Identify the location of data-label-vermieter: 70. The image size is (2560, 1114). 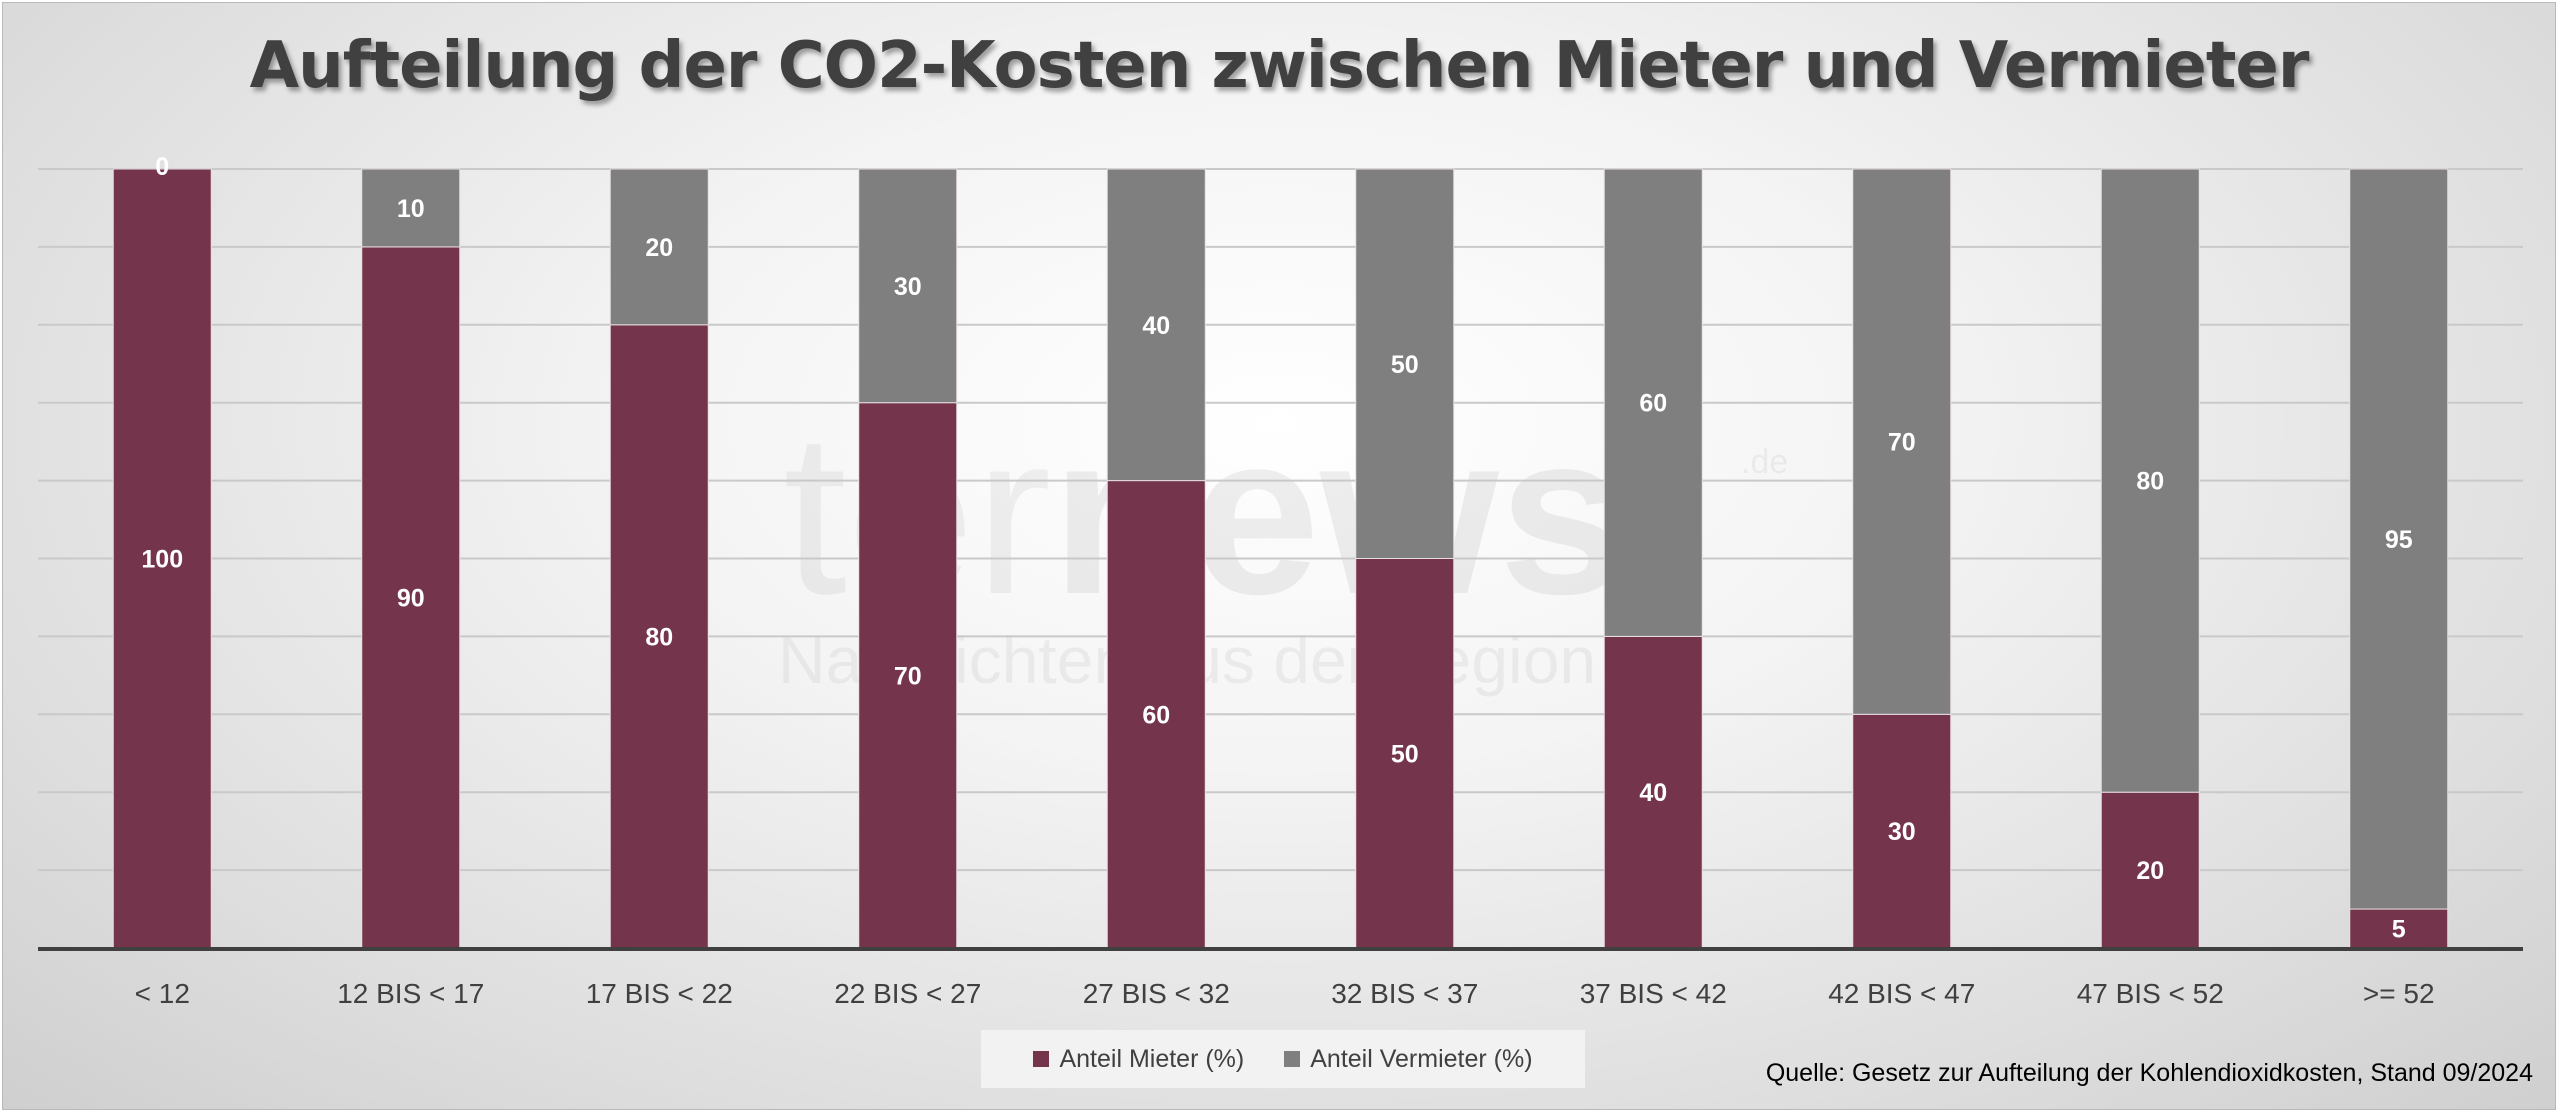
(1902, 443).